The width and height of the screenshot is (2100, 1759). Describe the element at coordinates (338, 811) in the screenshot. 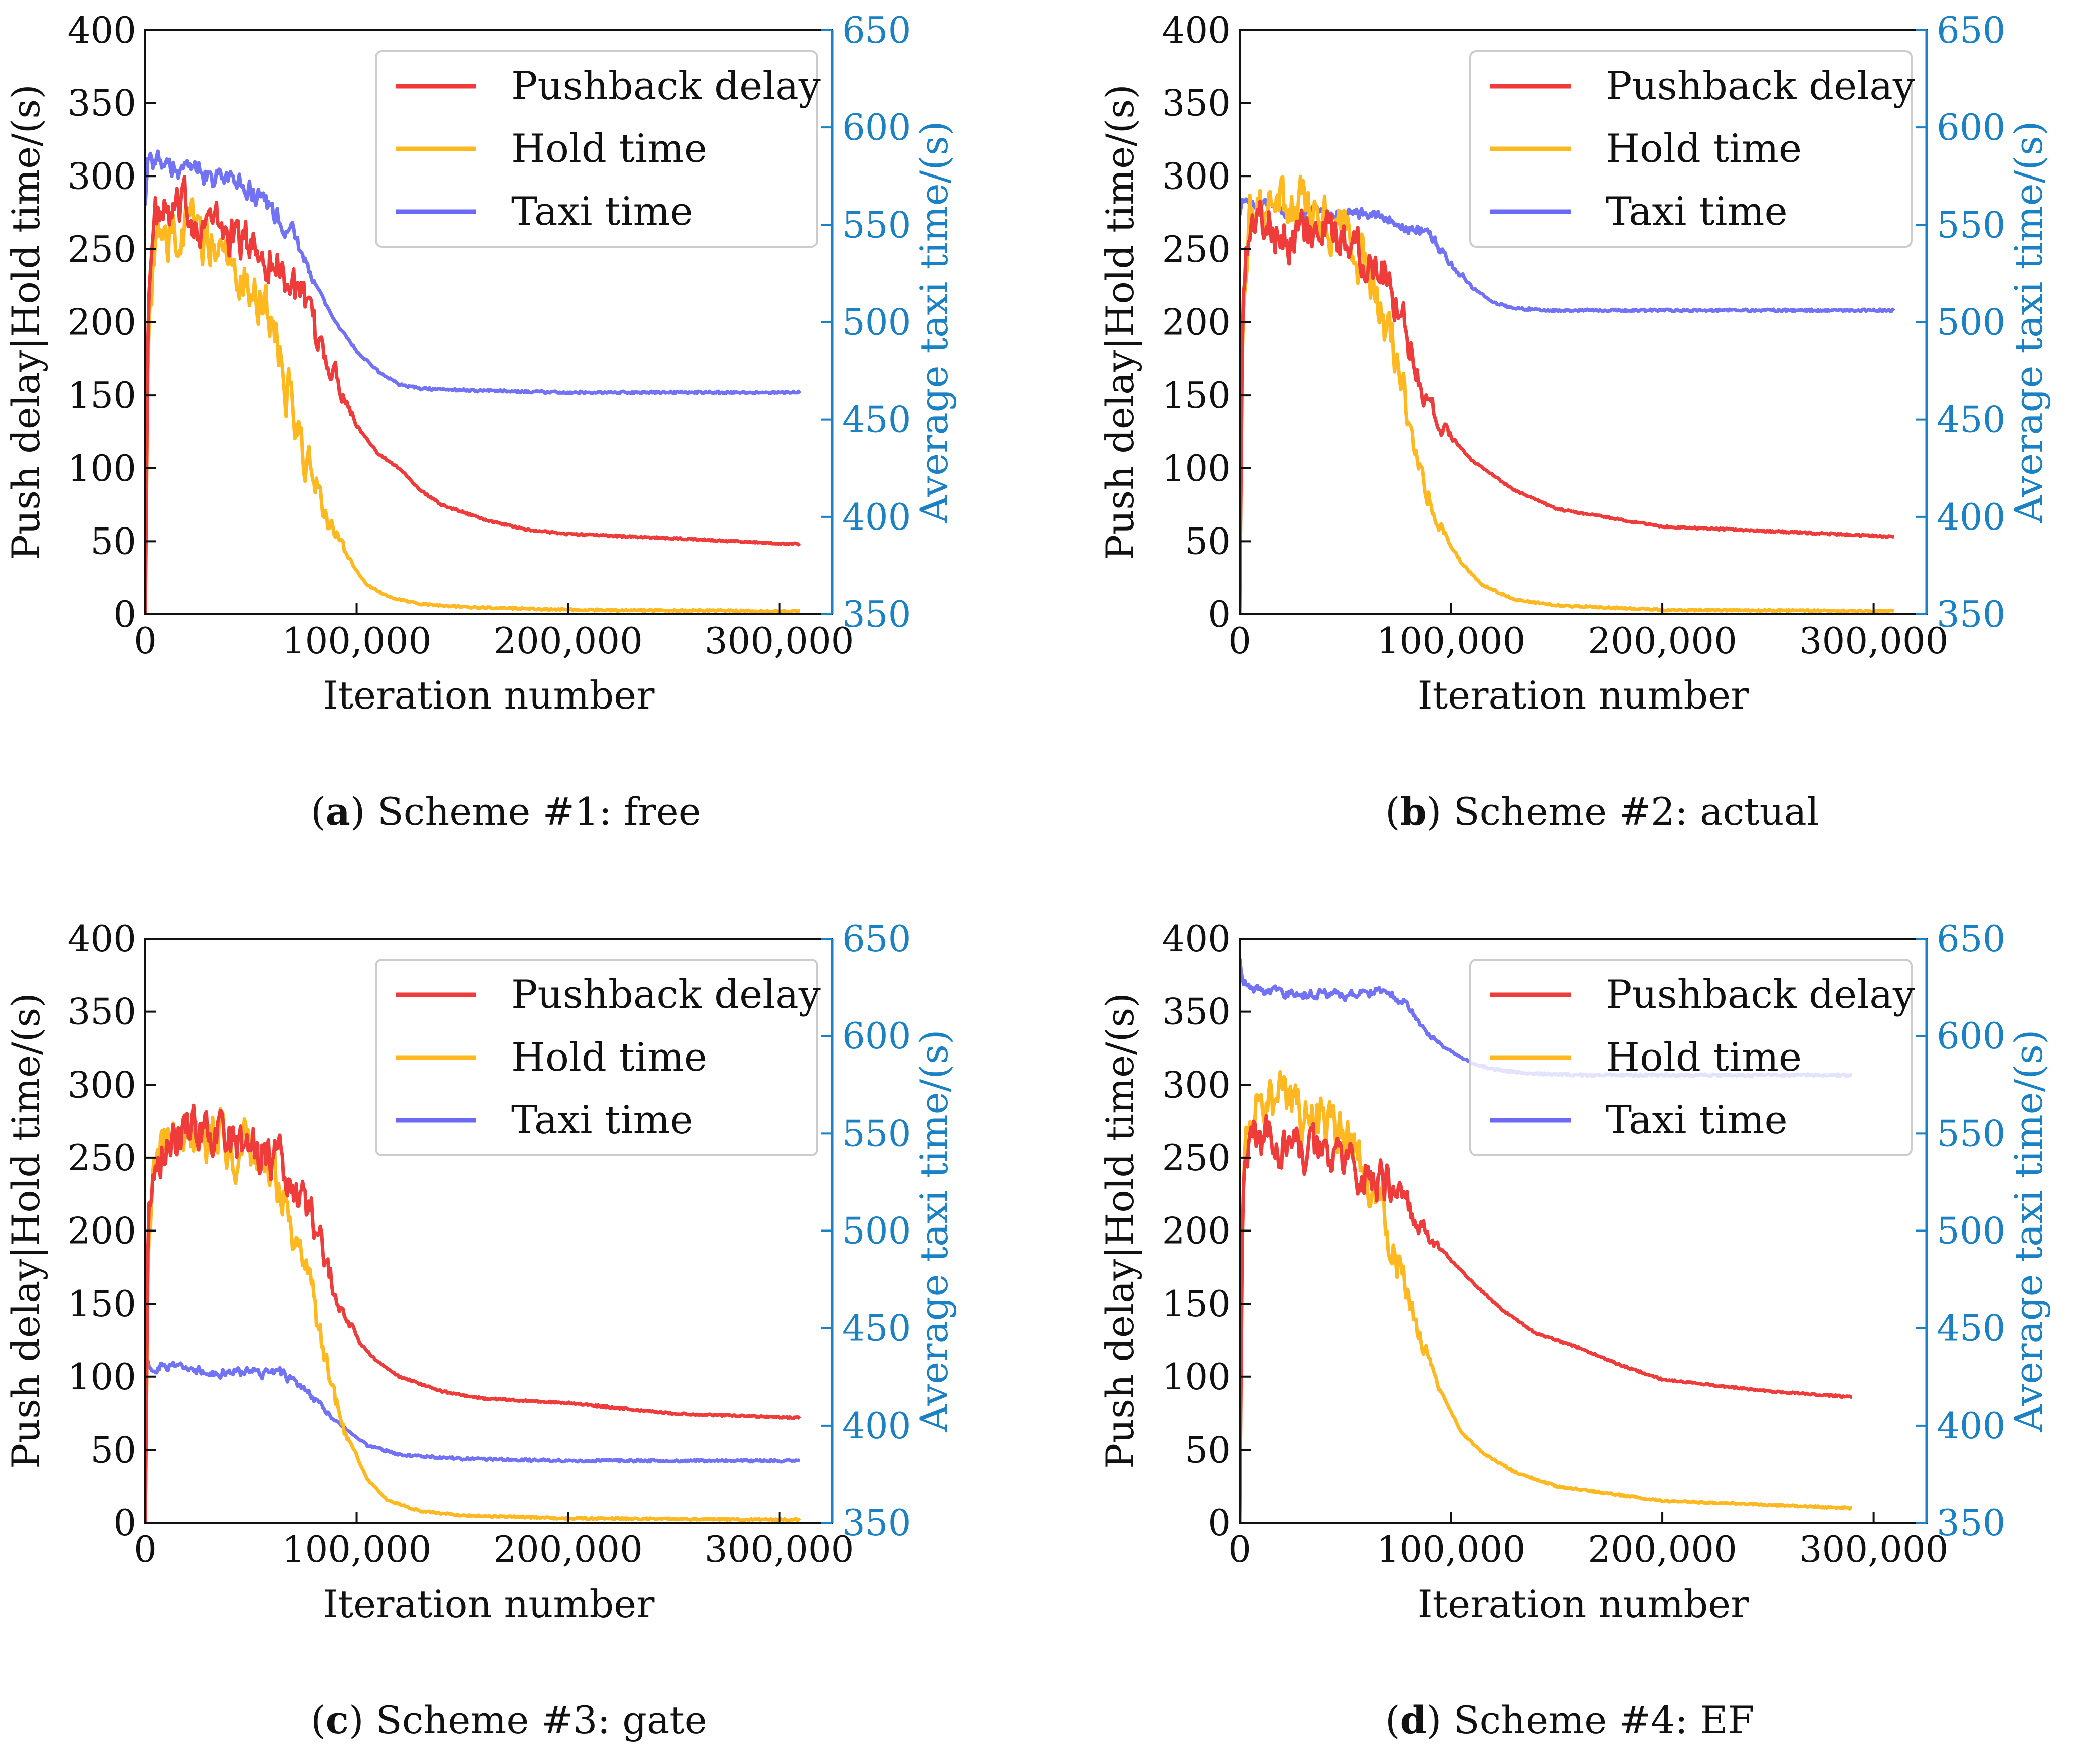

I see `caption-letter: a` at that location.